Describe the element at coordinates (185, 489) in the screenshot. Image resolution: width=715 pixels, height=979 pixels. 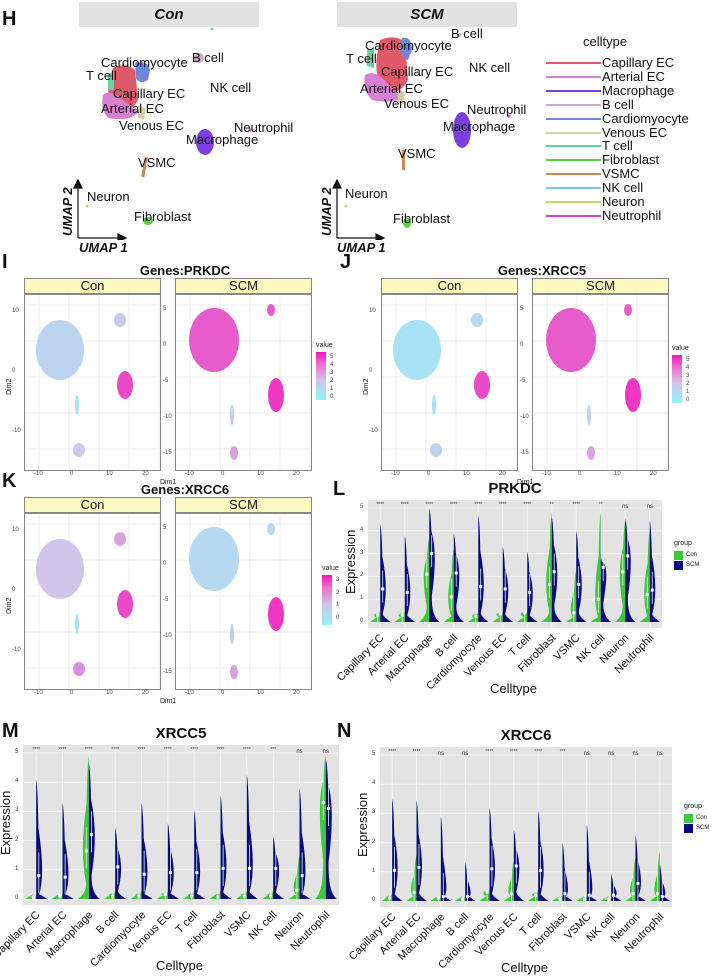
I see `feature-title-k: Genes:XRCC6` at that location.